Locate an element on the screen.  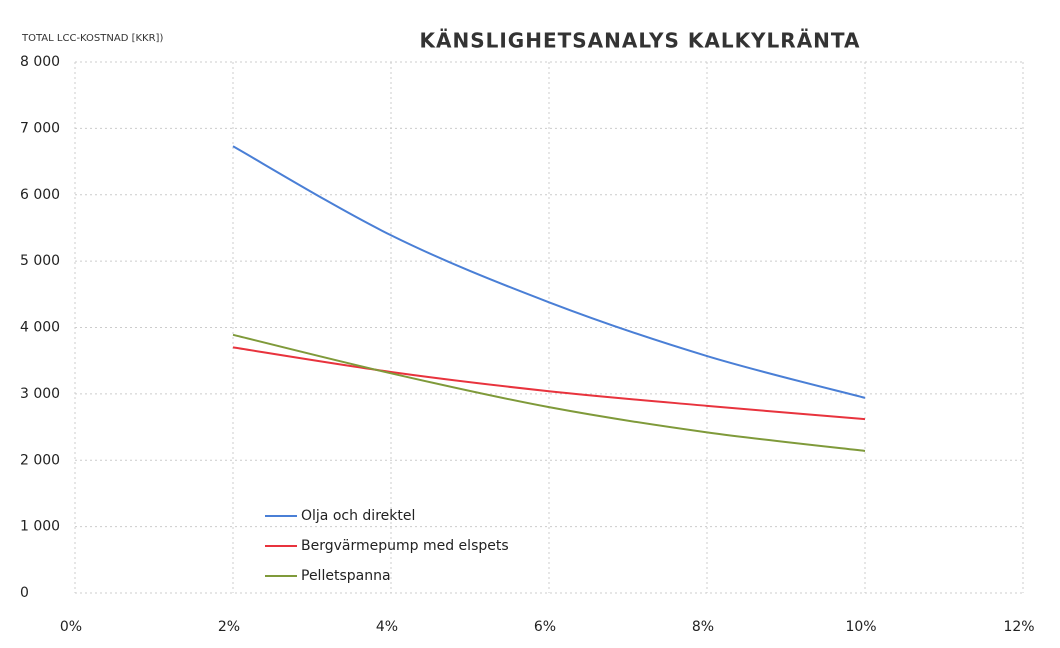
x-tick-label: 4% is located at coordinates (387, 627).